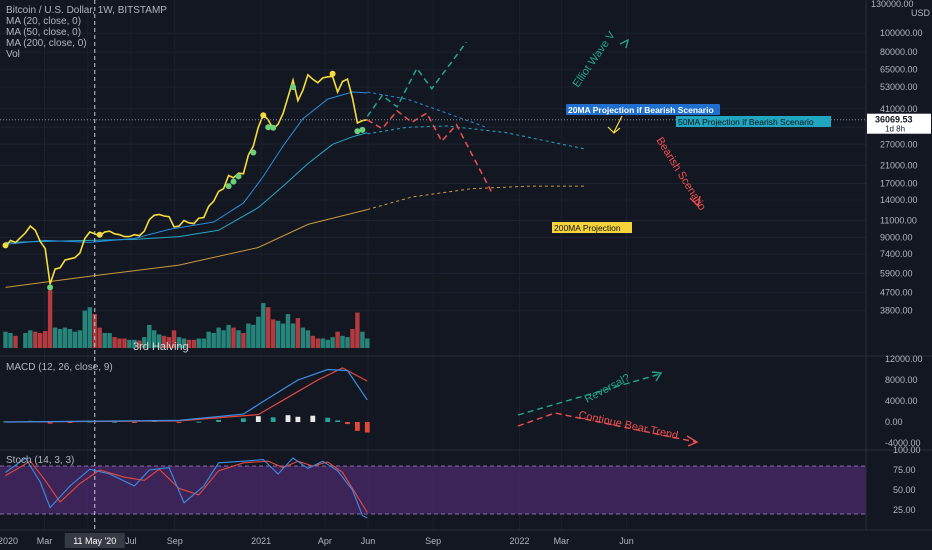 The image size is (932, 550). What do you see at coordinates (261, 541) in the screenshot?
I see `time-tick-label: 2021` at bounding box center [261, 541].